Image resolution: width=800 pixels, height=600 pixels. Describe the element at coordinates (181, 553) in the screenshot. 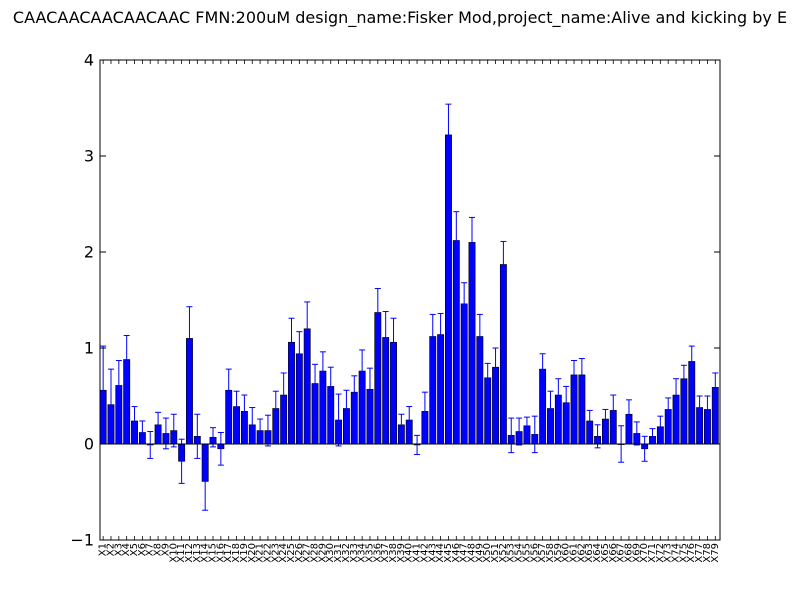

I see `x-tick-label: X11` at that location.